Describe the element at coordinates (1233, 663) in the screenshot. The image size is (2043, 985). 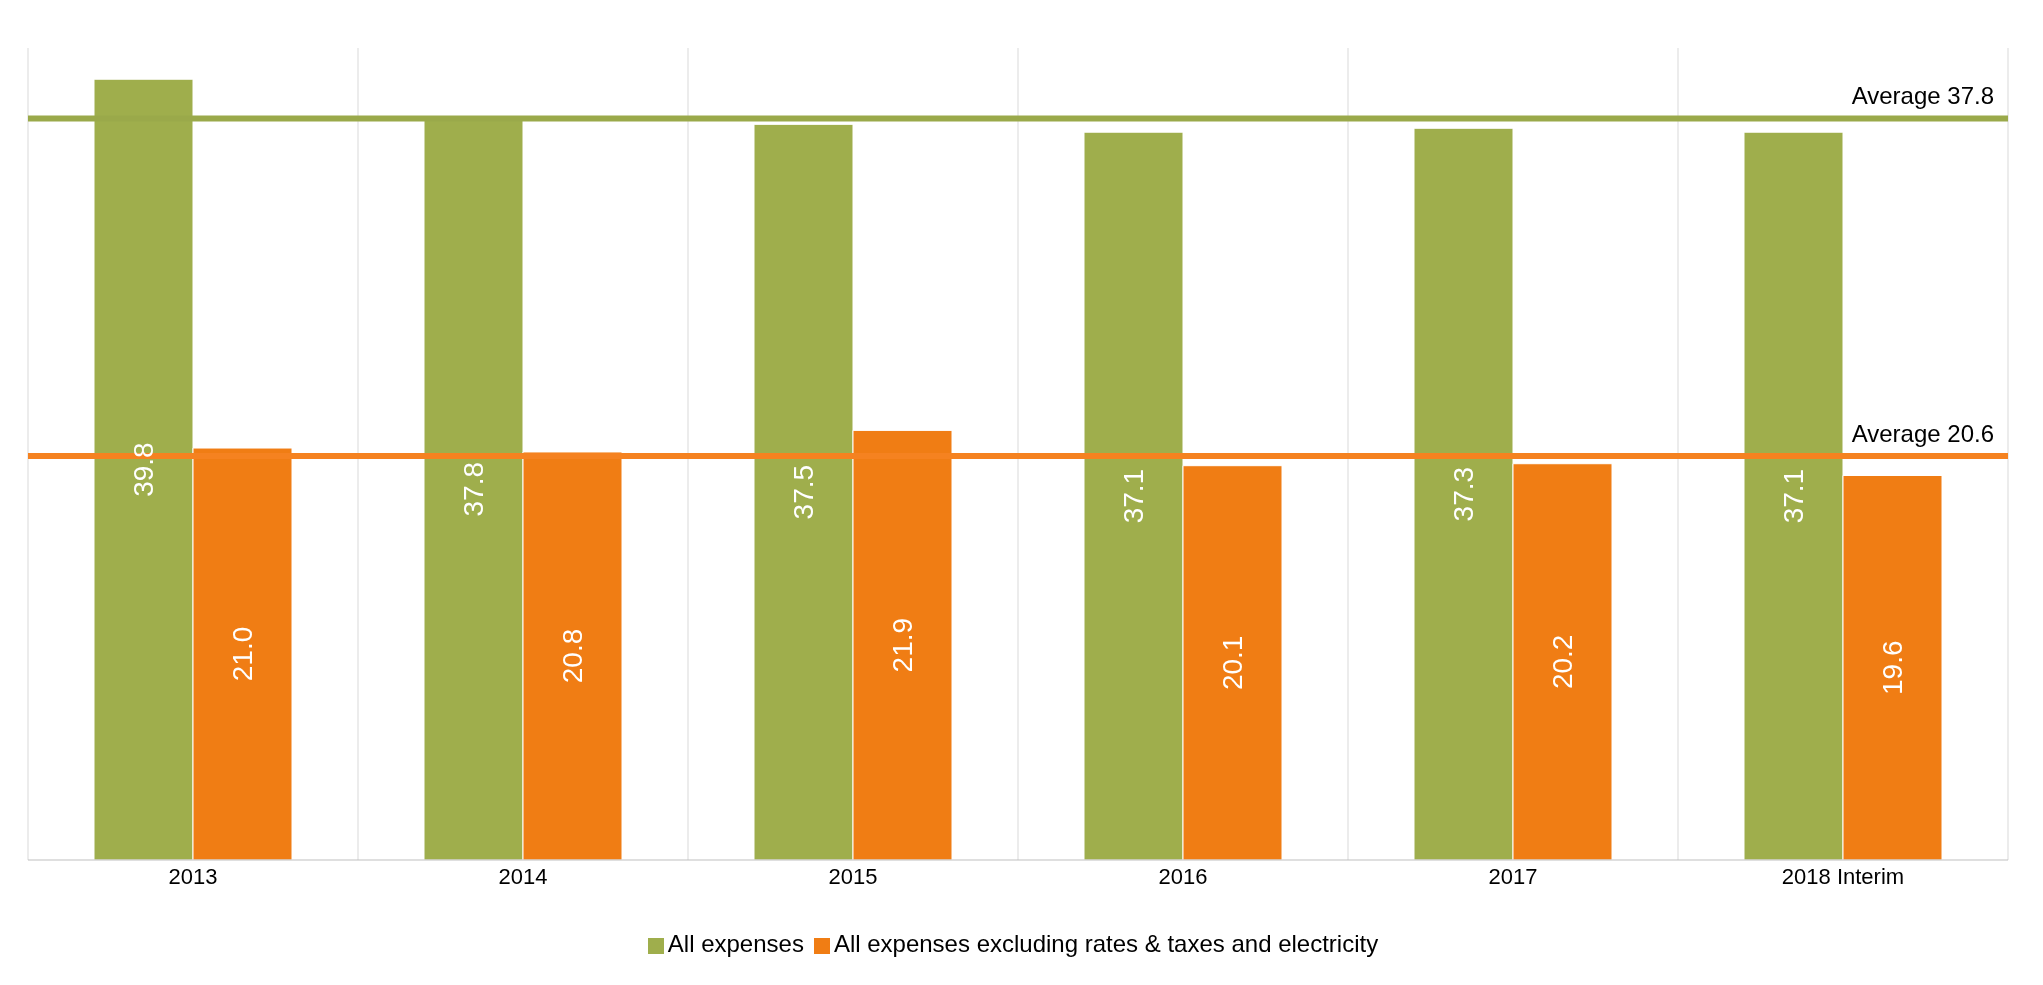
I see `data-label: 20.1` at that location.